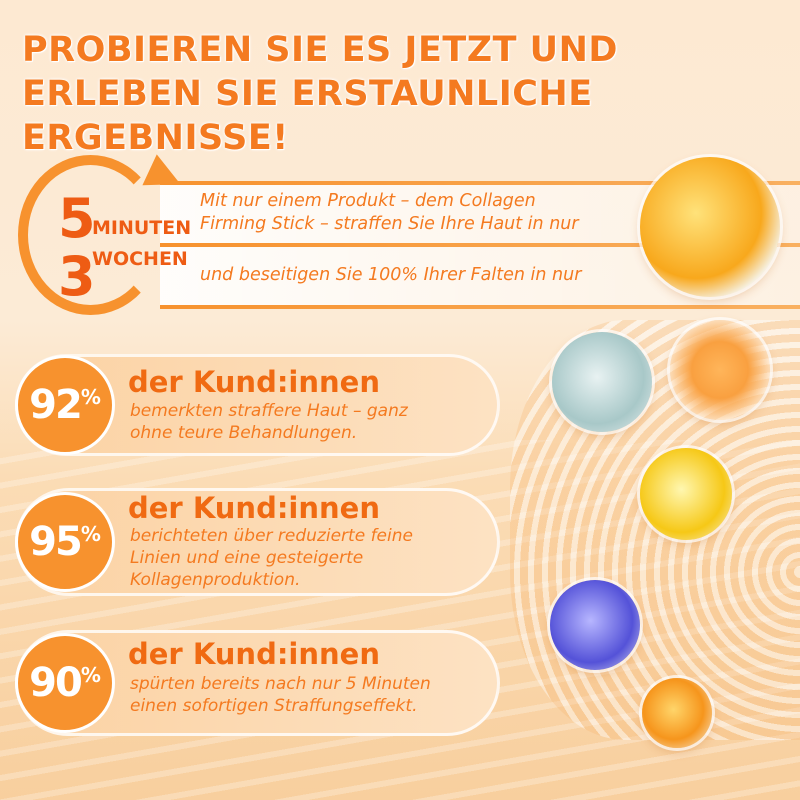  What do you see at coordinates (244, 433) in the screenshot?
I see `stat-text-line: ohne teure Behandlungen.` at bounding box center [244, 433].